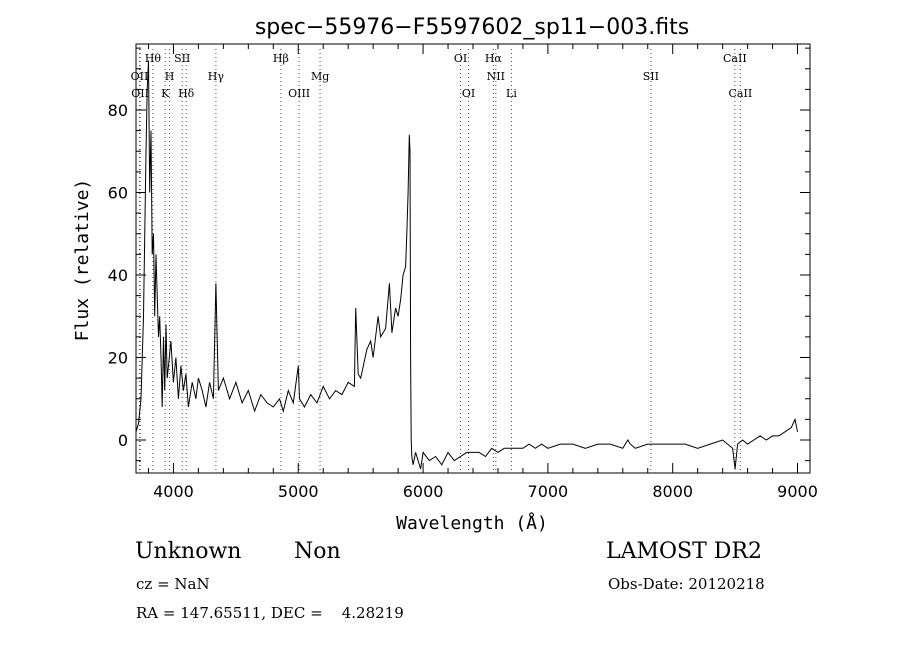  Describe the element at coordinates (496, 76) in the screenshot. I see `line-marker-label: NII` at that location.